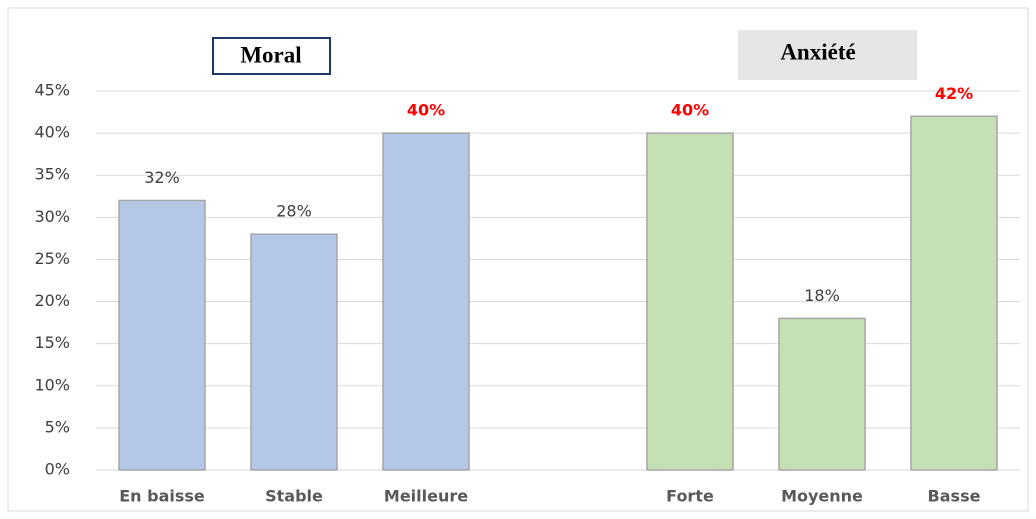  What do you see at coordinates (426, 496) in the screenshot?
I see `x-tick-label: Meilleure` at bounding box center [426, 496].